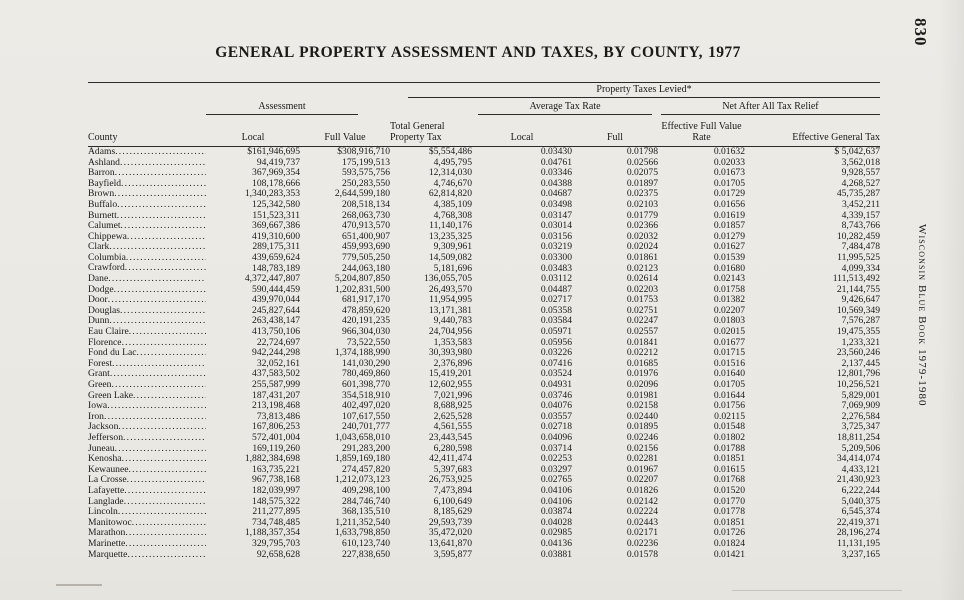 Image resolution: width=964 pixels, height=600 pixels. Describe the element at coordinates (452, 512) in the screenshot. I see `table-cell: 8,185,629` at that location.